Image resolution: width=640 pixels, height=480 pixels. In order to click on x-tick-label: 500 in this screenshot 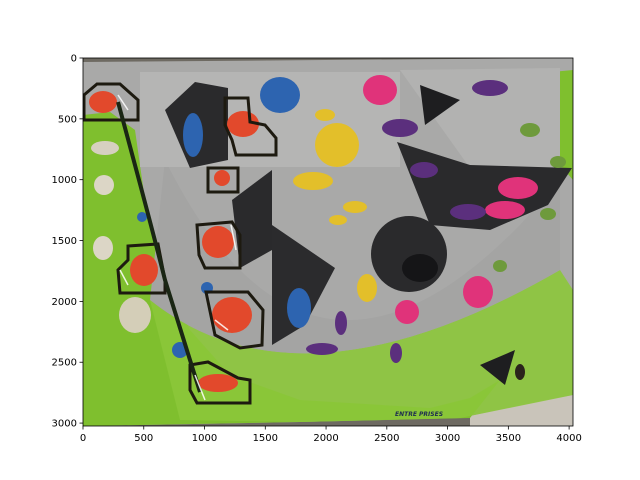, I will do `click(143, 438)`.